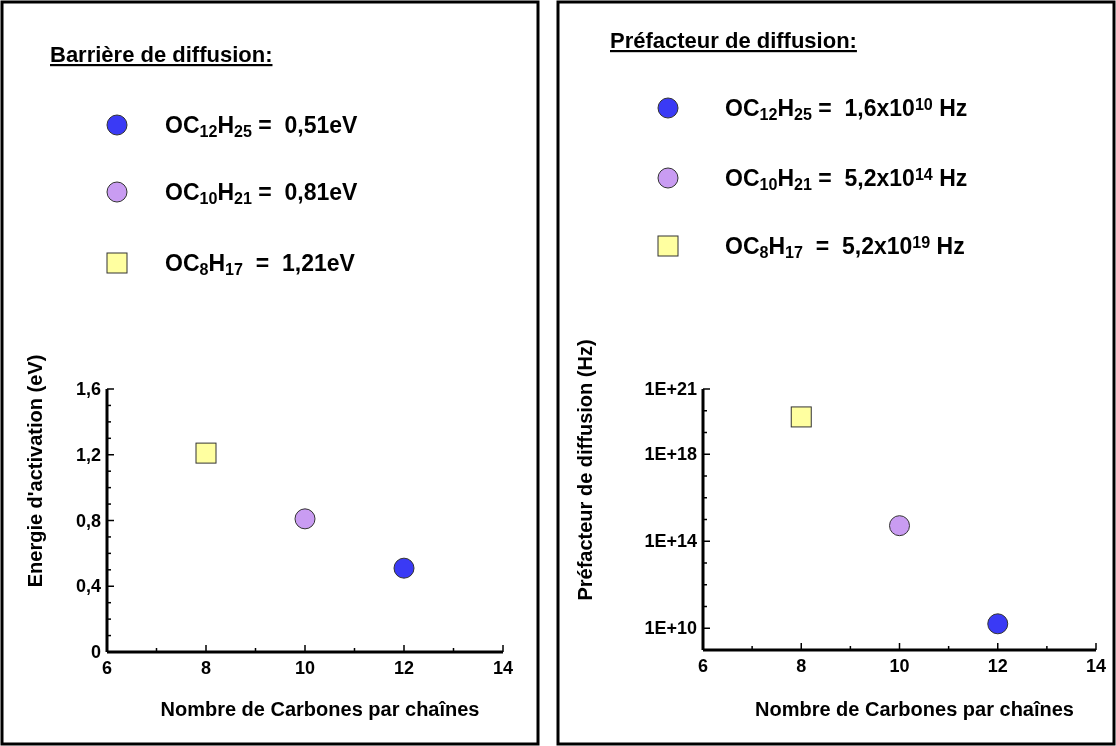 The width and height of the screenshot is (1116, 746). Describe the element at coordinates (846, 108) in the screenshot. I see `legend-label: OC$_{12}$H$_{25}$ = 1,6x10$^{10}$ Hz` at that location.